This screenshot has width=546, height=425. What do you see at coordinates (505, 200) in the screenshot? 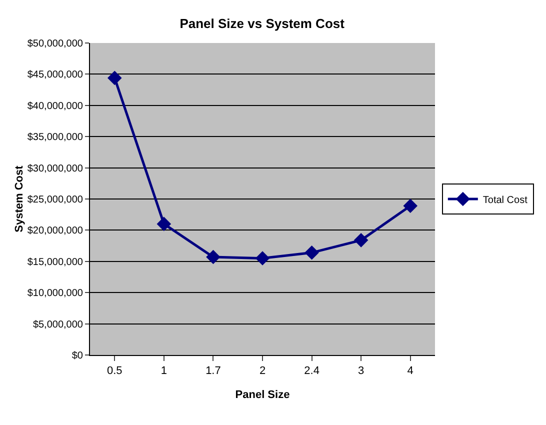
I see `legend-label: Total Cost` at bounding box center [505, 200].